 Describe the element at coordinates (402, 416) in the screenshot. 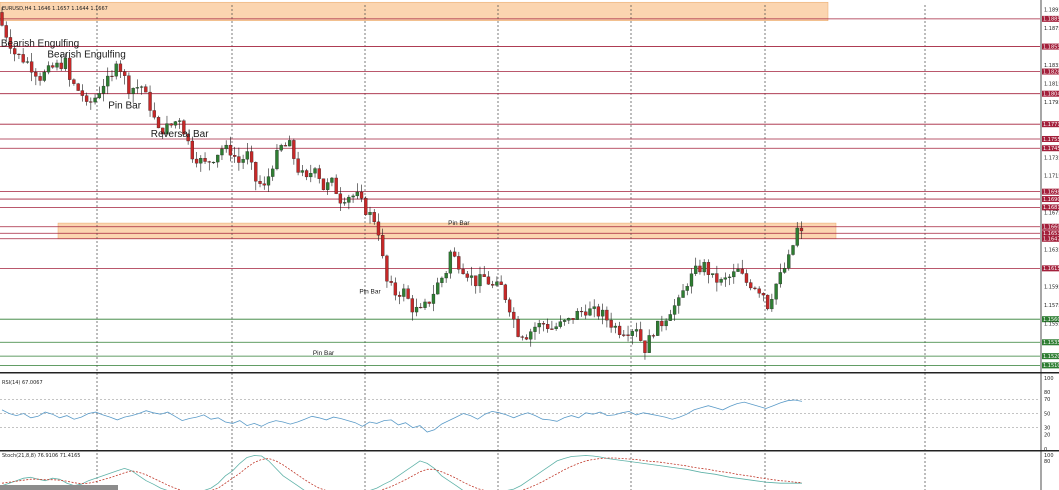

I see `rsi-line` at that location.